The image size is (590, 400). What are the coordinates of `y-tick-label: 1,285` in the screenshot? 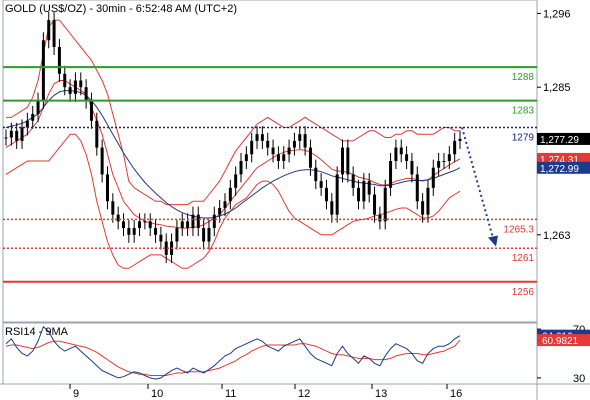 It's located at (557, 88).